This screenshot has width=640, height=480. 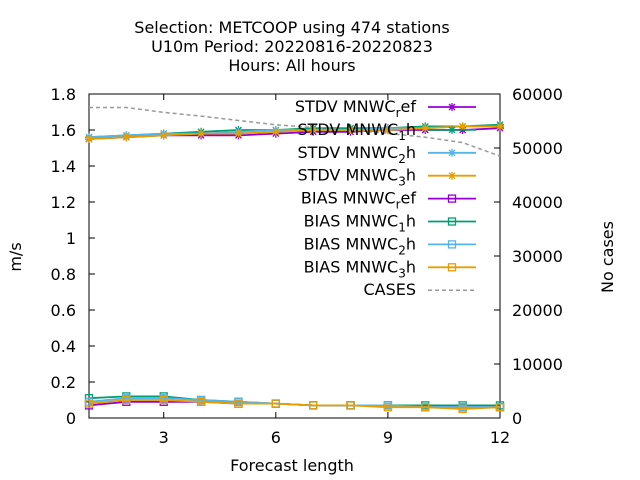 I want to click on y-tick-label: 1.8, so click(x=63, y=94).